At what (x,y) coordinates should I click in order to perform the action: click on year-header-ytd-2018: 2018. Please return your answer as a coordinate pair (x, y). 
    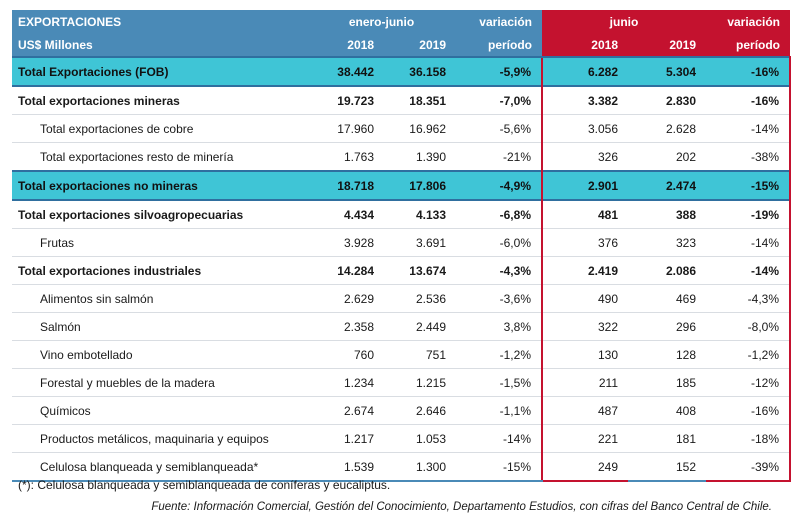
    Looking at the image, I should click on (345, 45).